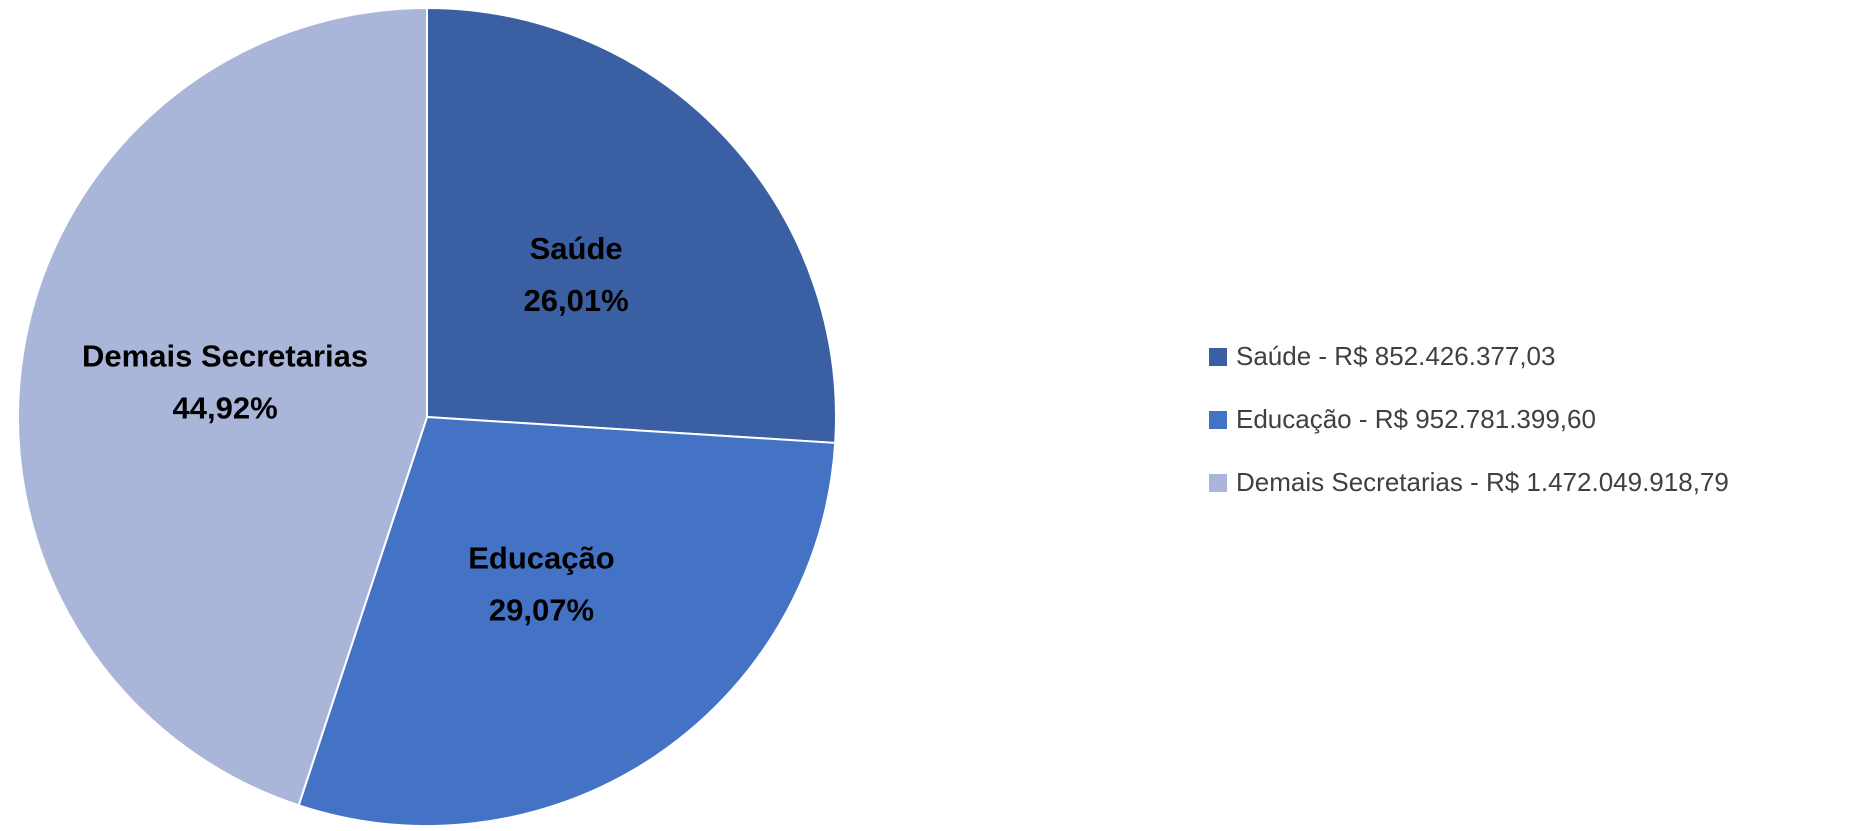 Image resolution: width=1875 pixels, height=831 pixels. I want to click on slice-value-label: 26,01%, so click(576, 300).